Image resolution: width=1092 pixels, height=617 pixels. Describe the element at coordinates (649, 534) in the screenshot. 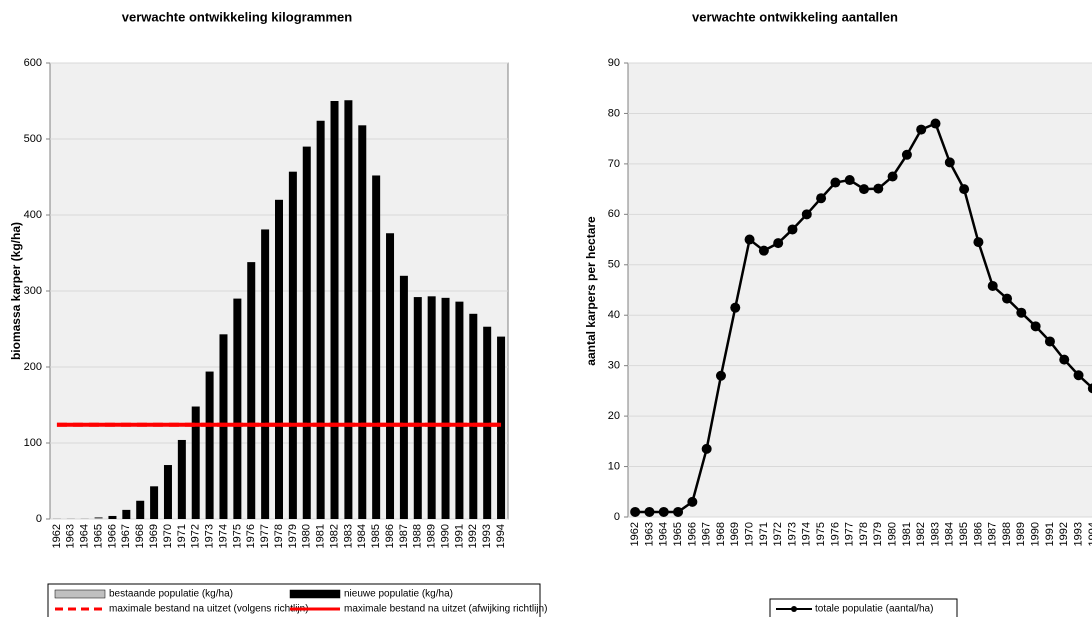

I see `x-tick-label: 1963` at that location.